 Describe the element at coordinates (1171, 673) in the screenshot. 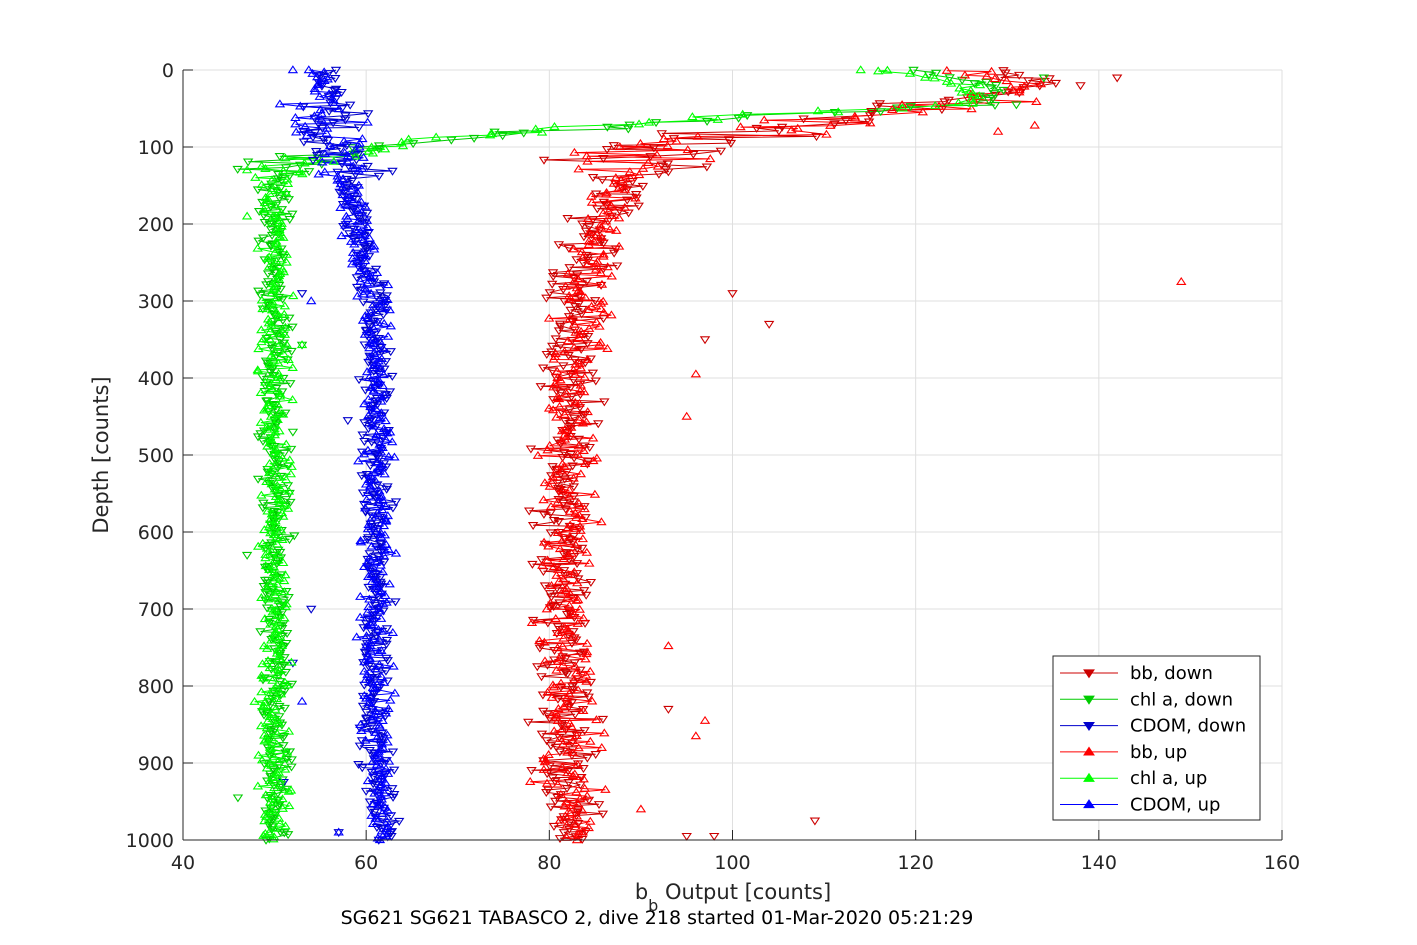

I see `legend-entry-0: bb, down` at that location.